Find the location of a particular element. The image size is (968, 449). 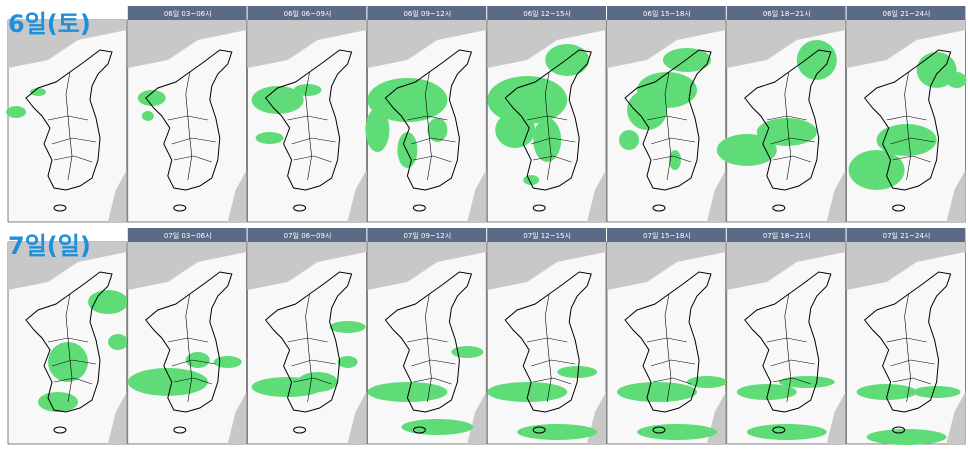

panel-header-text: 07일 18~21시 is located at coordinates (787, 235).